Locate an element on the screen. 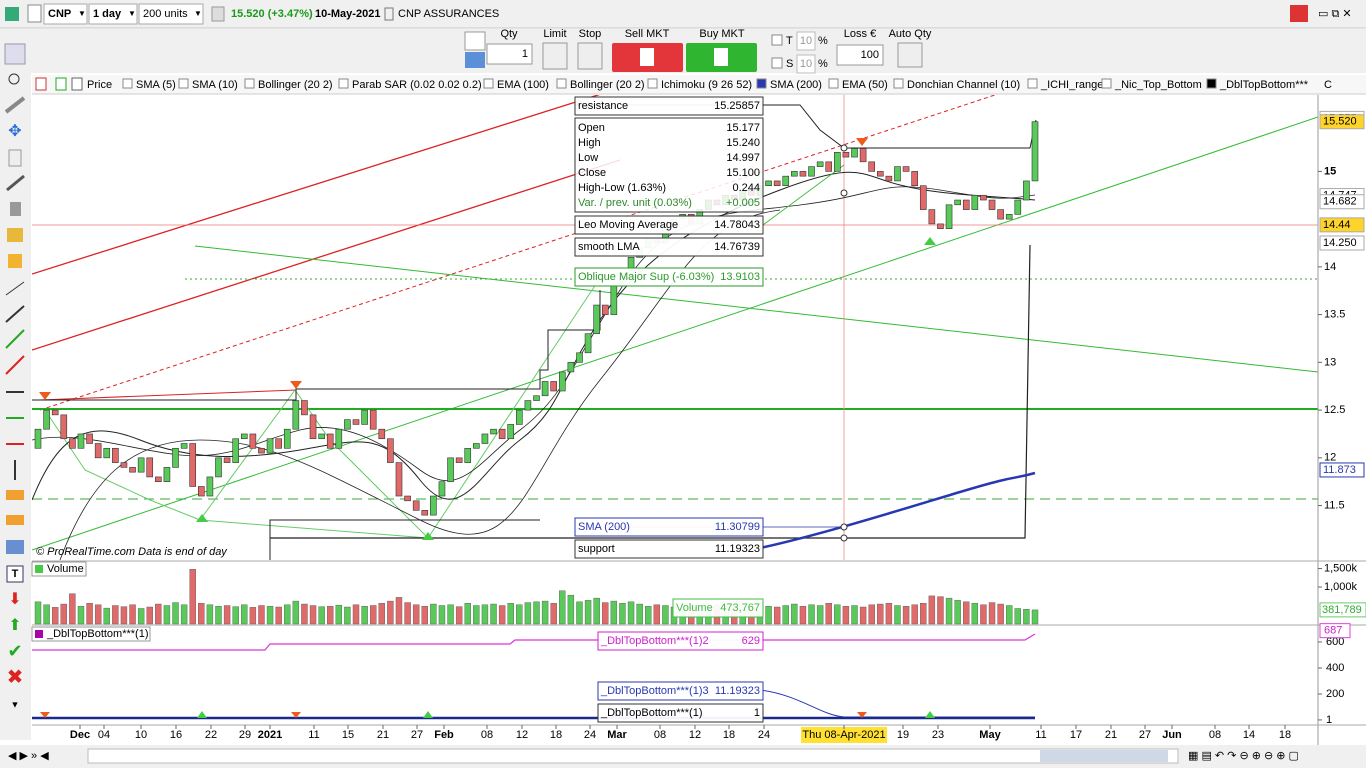 The image size is (1366, 768). checkbox-s is located at coordinates (777, 63).